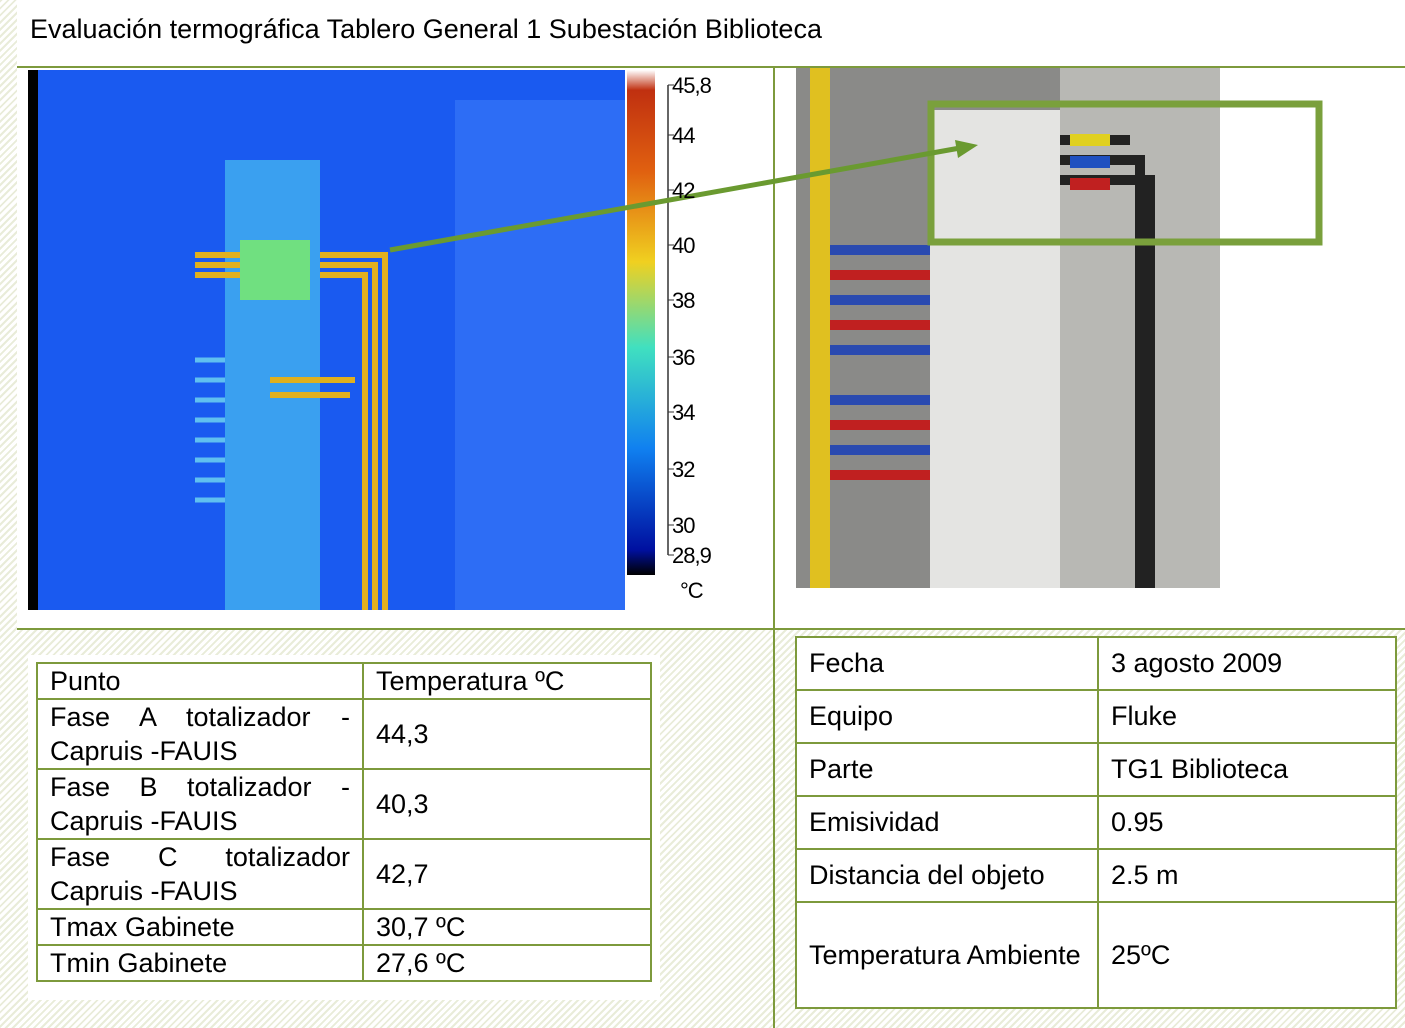 Image resolution: width=1405 pixels, height=1028 pixels. Describe the element at coordinates (947, 955) in the screenshot. I see `cell: Temperatura Ambiente` at that location.